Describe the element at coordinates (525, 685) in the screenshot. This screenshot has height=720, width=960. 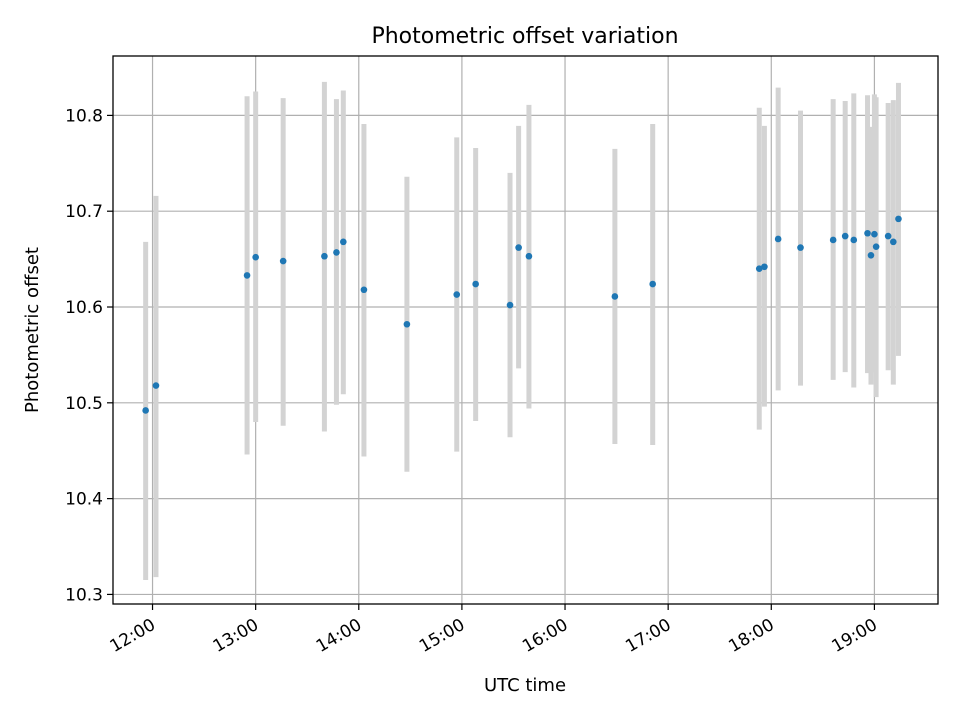
I see `x-axis-label: UTC time` at that location.